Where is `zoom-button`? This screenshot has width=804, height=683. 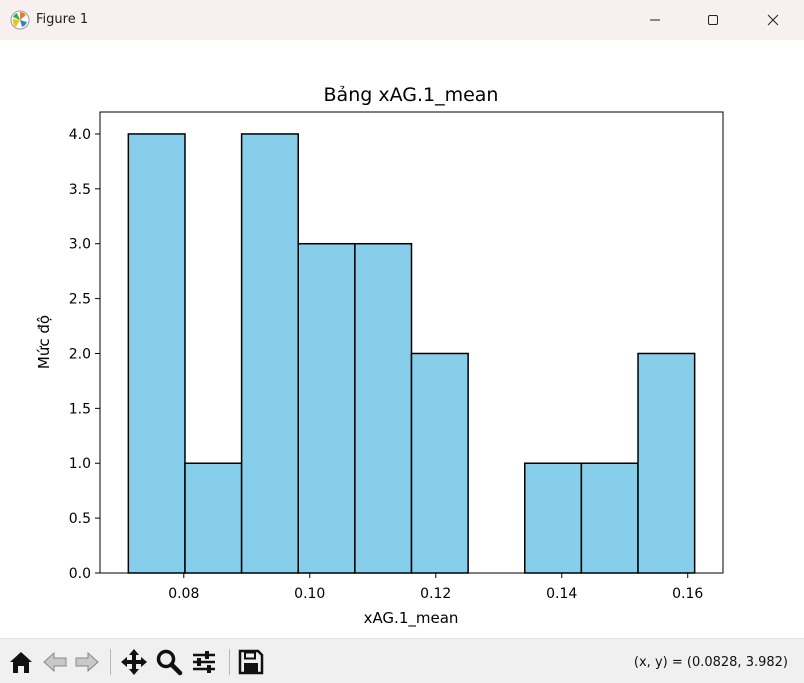 zoom-button is located at coordinates (169, 662).